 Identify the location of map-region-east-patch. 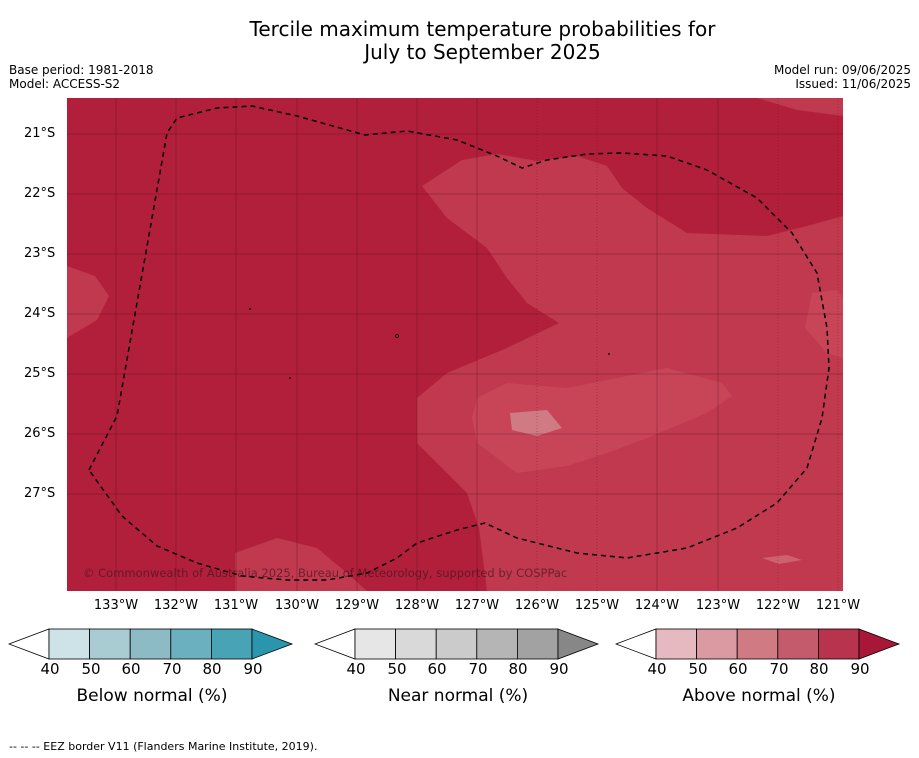
(824, 324).